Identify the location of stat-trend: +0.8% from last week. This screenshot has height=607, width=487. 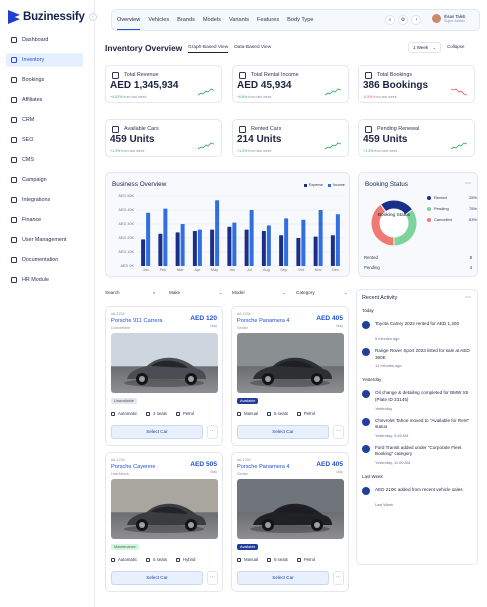
(254, 97).